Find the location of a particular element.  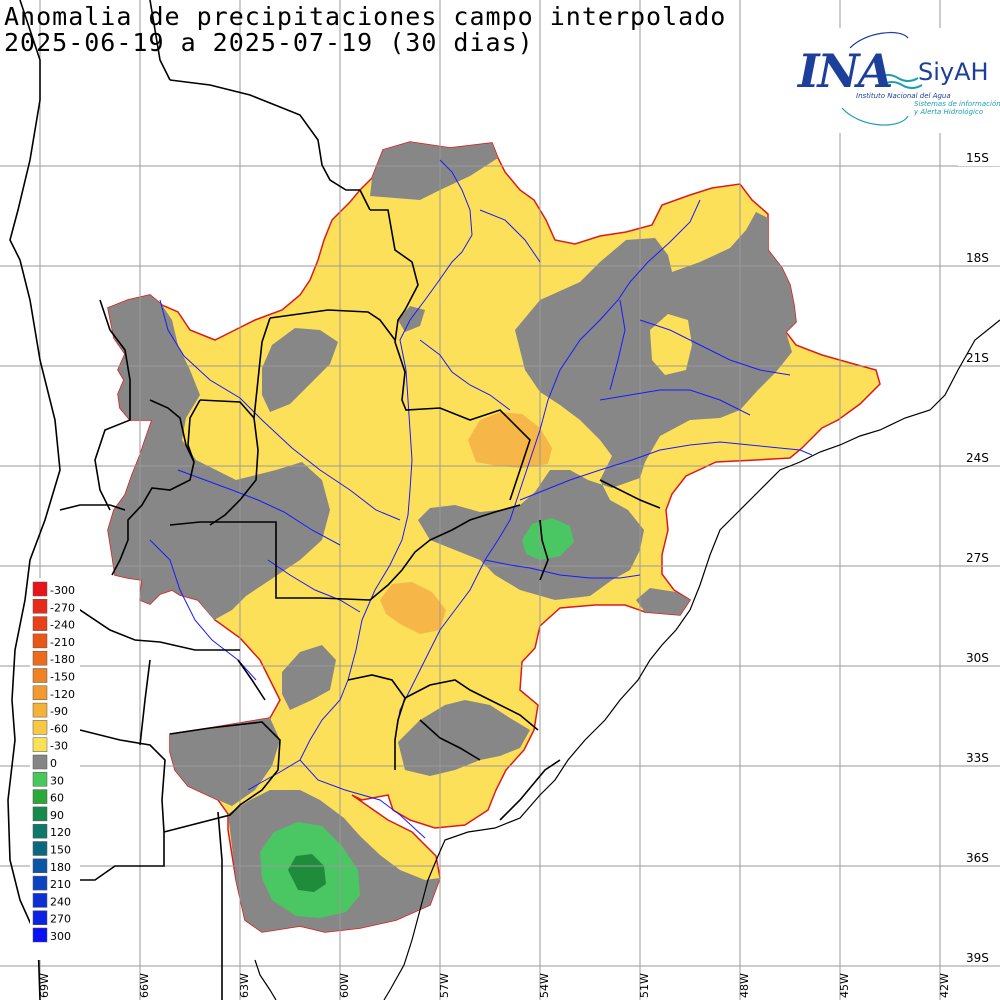

lat-label-15s: 15S is located at coordinates (977, 158).